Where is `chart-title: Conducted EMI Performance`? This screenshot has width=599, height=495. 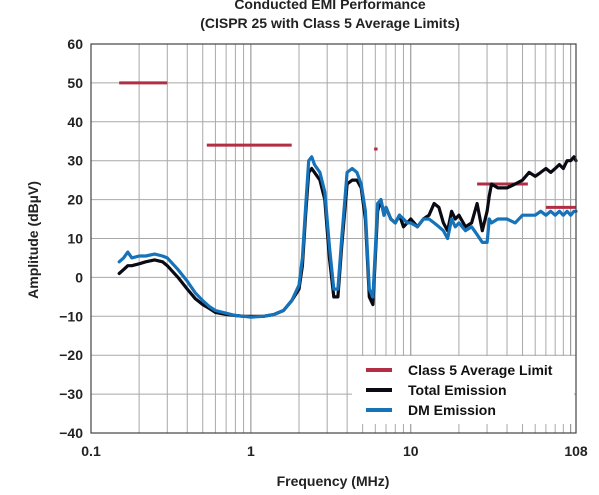
chart-title: Conducted EMI Performance is located at coordinates (330, 6).